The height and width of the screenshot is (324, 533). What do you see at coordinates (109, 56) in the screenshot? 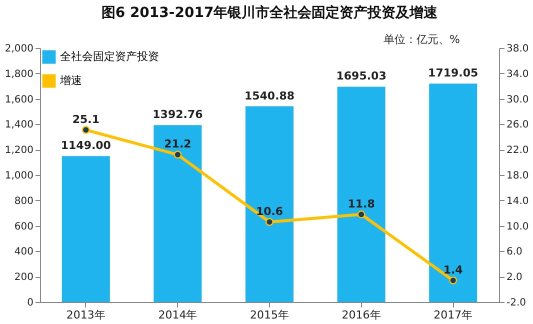
I see `legend-label: 全社会固定资产投资` at bounding box center [109, 56].